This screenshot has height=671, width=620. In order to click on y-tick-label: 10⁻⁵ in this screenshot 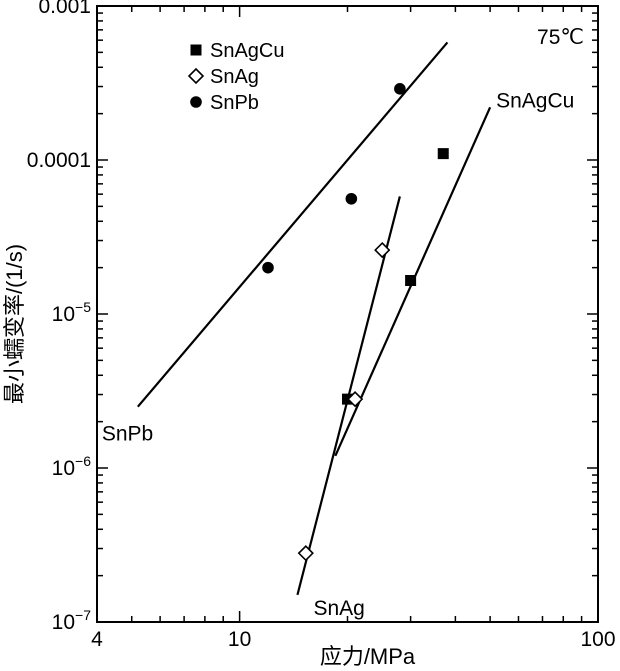, I will do `click(72, 312)`.